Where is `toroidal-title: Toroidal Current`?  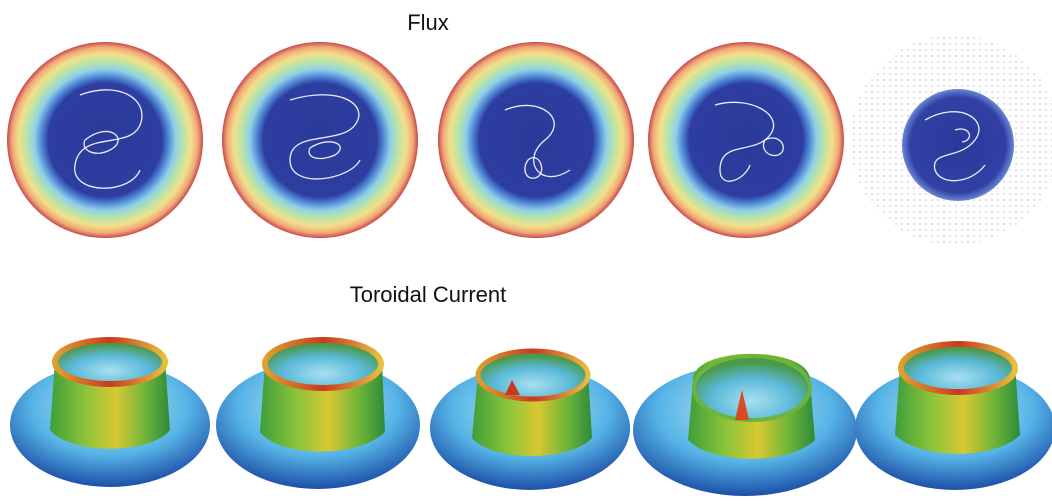 toroidal-title: Toroidal Current is located at coordinates (428, 294).